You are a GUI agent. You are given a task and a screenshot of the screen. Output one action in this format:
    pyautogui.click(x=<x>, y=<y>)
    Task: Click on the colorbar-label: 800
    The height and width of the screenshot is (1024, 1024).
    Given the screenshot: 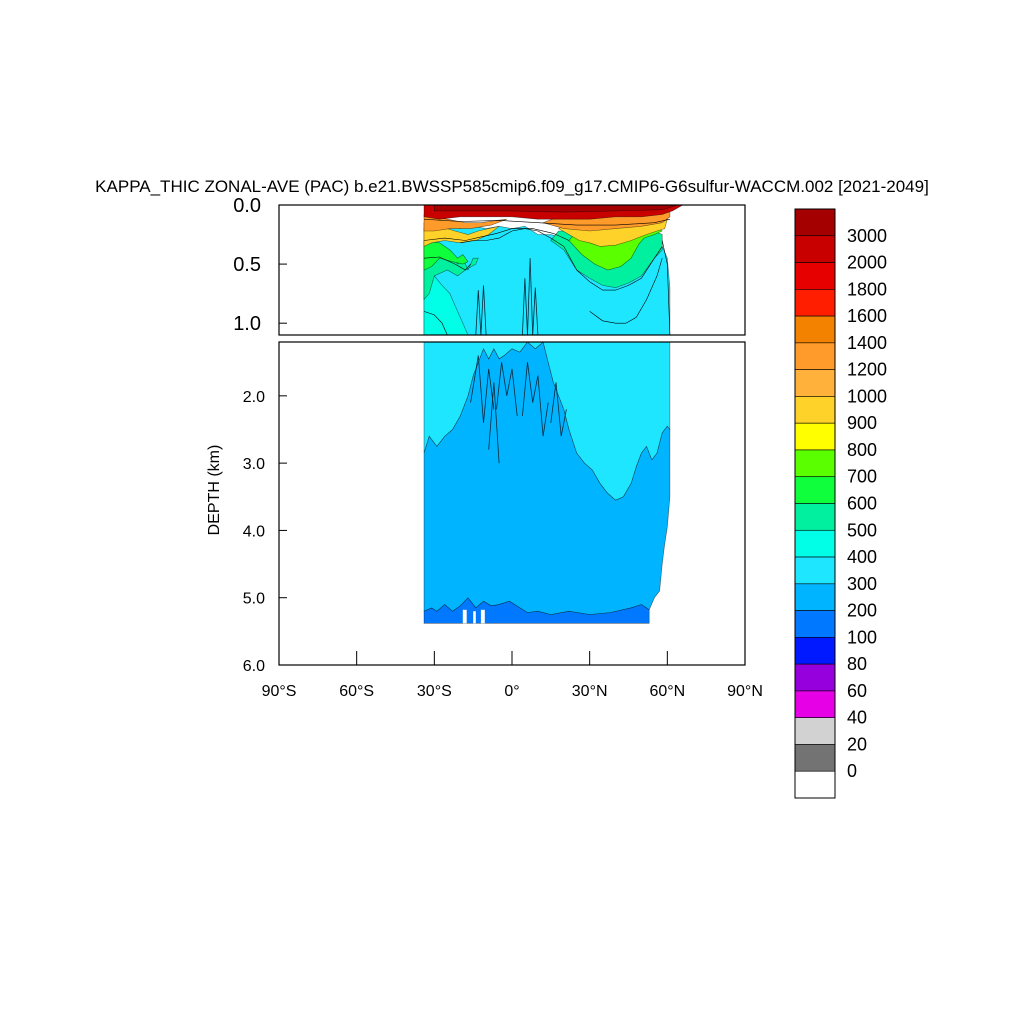 What is the action you would take?
    pyautogui.click(x=862, y=450)
    